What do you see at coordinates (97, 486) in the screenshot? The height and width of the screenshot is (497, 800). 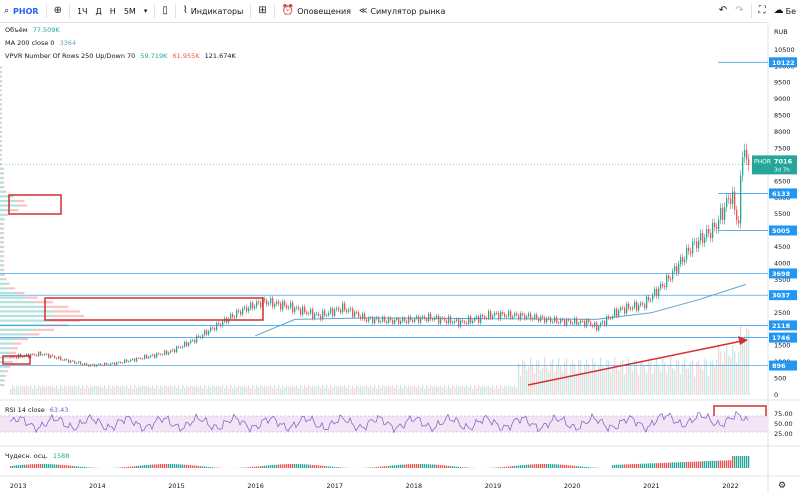 I see `x-tick-label: 2014` at bounding box center [97, 486].